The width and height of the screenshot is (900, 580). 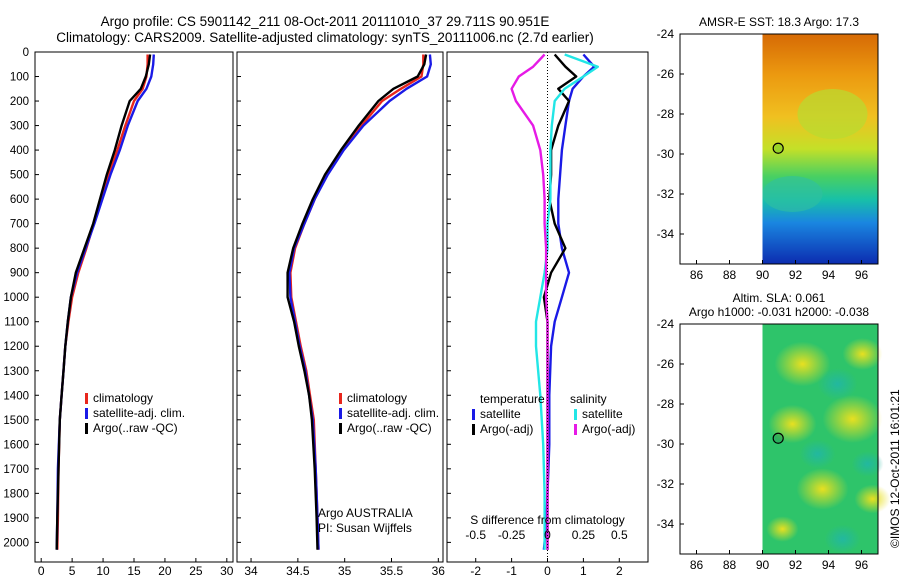 What do you see at coordinates (475, 571) in the screenshot?
I see `x-tick-label-difference: -2` at bounding box center [475, 571].